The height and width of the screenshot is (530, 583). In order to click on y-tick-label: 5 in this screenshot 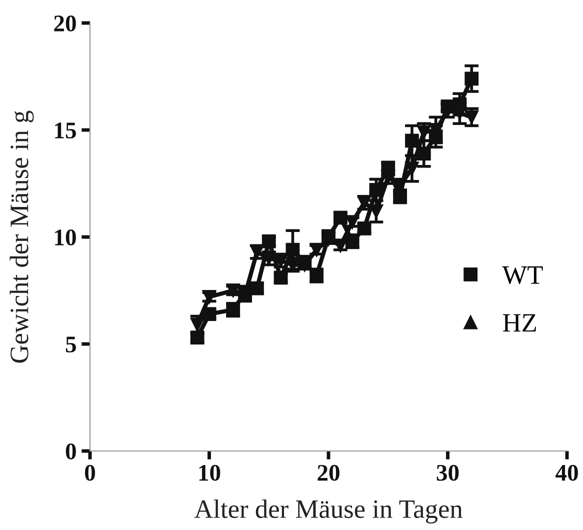, I will do `click(71, 344)`.